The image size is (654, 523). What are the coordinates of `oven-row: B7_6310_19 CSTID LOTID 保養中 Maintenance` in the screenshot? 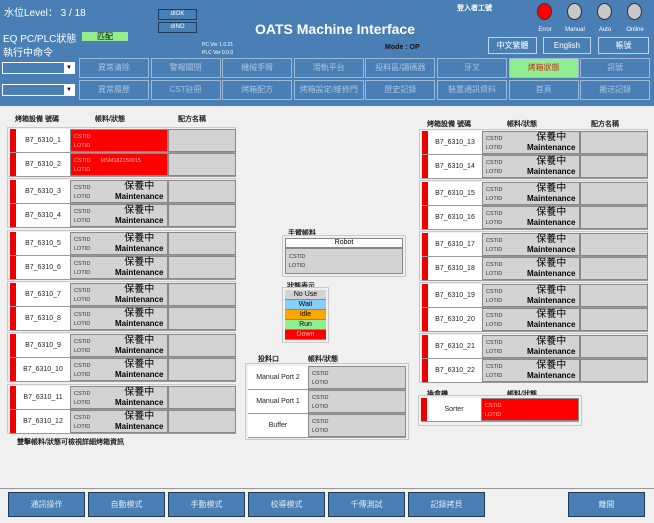 It's located at (535, 296).